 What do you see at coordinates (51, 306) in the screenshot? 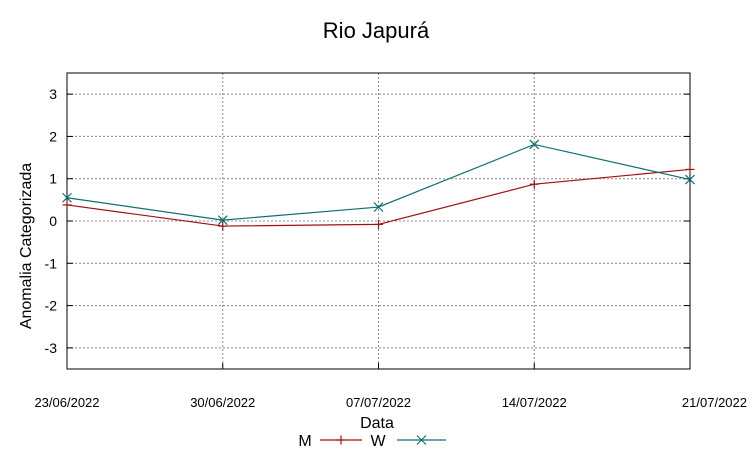
I see `y-tick-label: -2` at bounding box center [51, 306].